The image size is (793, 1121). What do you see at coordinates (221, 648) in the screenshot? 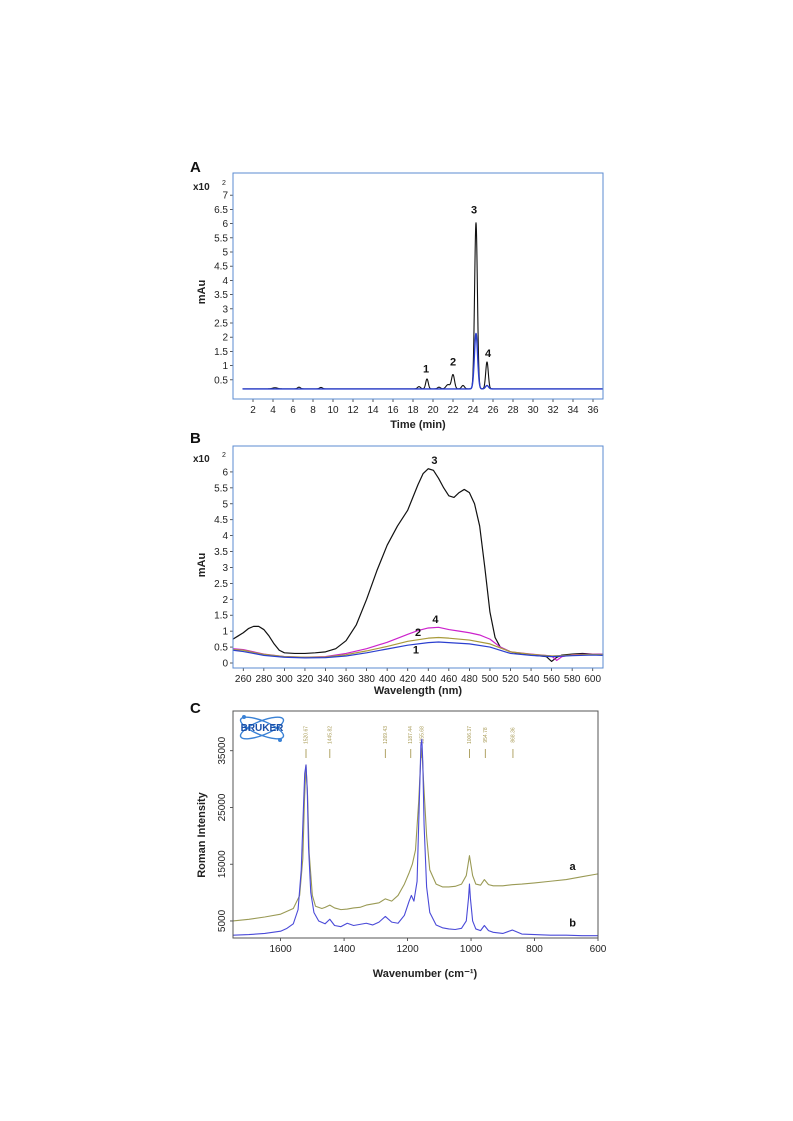
I see `y-tick-label: 0.5` at bounding box center [221, 648].